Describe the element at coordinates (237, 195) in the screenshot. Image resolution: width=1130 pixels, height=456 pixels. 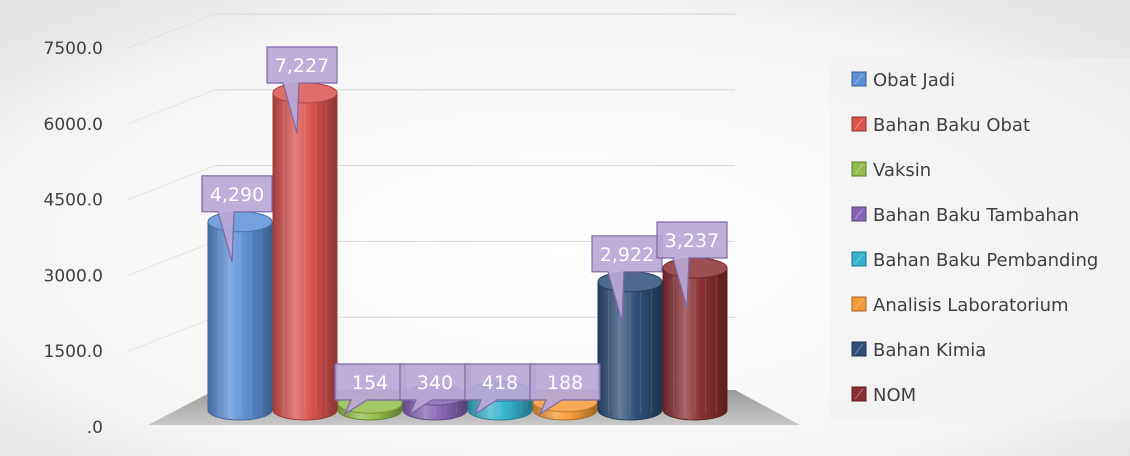
I see `data-label: 4,290` at that location.